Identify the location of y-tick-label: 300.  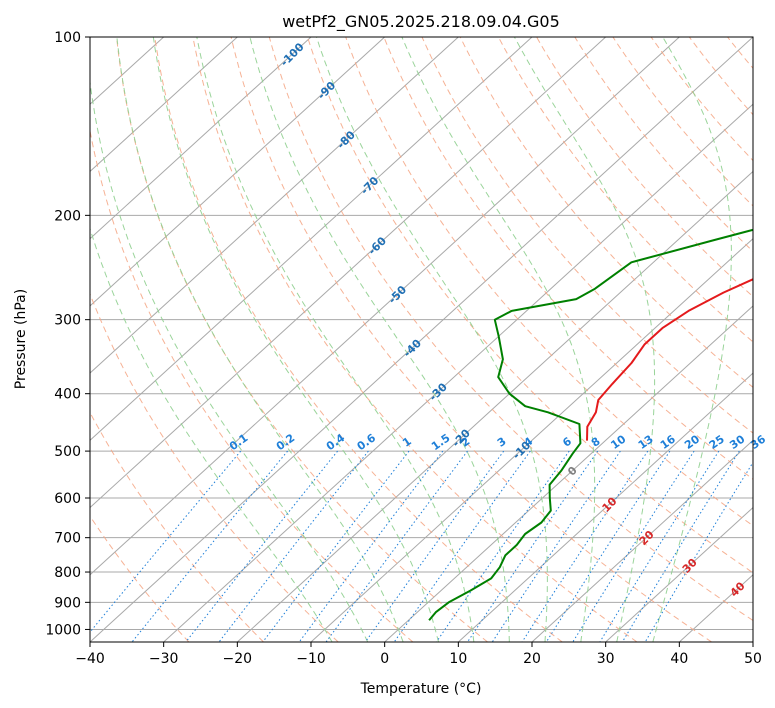
(67, 321).